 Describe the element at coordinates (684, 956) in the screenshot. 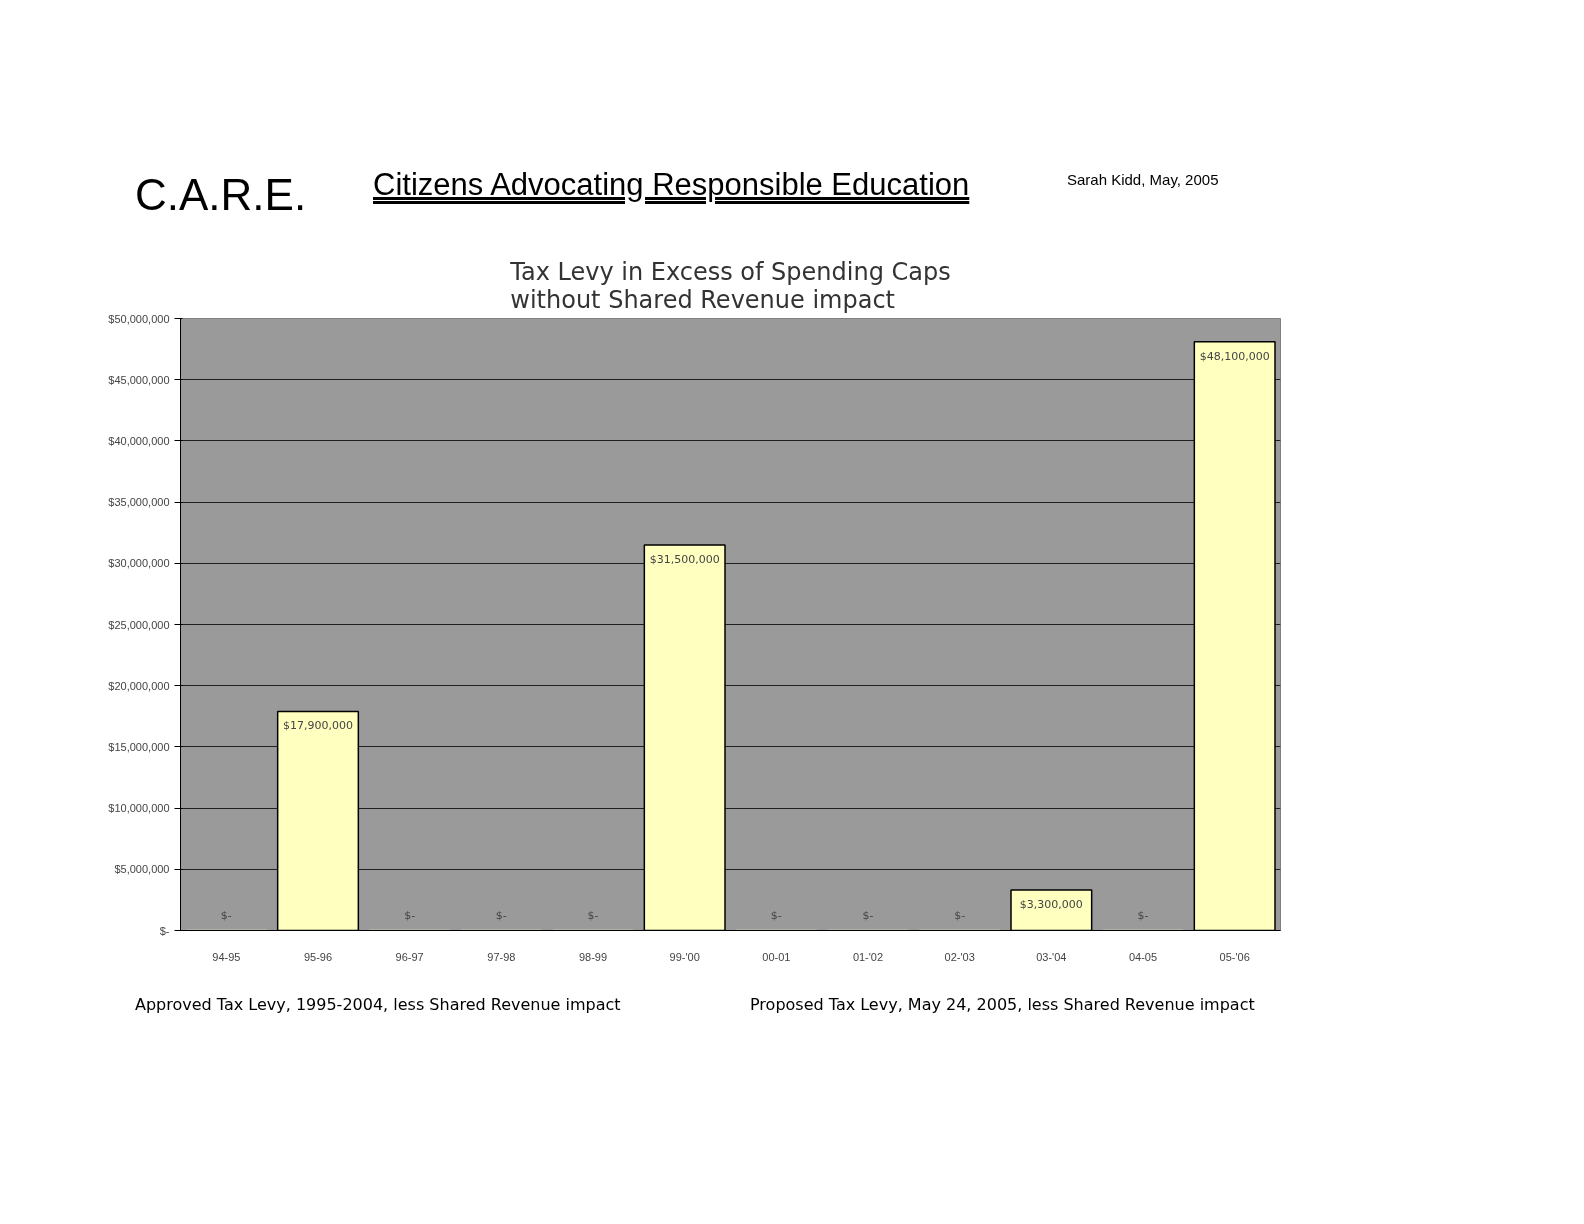

I see `x-tick-label: 99-'00` at that location.